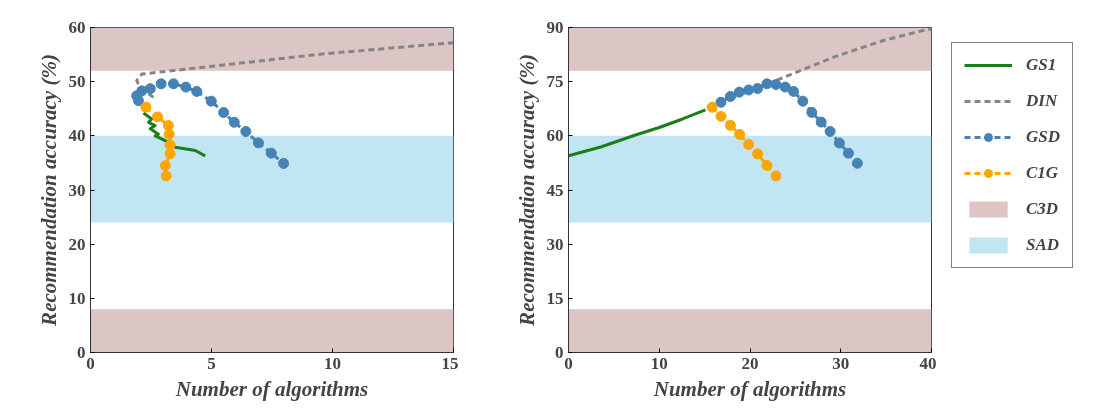 The height and width of the screenshot is (417, 1097). What do you see at coordinates (555, 27) in the screenshot?
I see `y-tick-label: 90` at bounding box center [555, 27].